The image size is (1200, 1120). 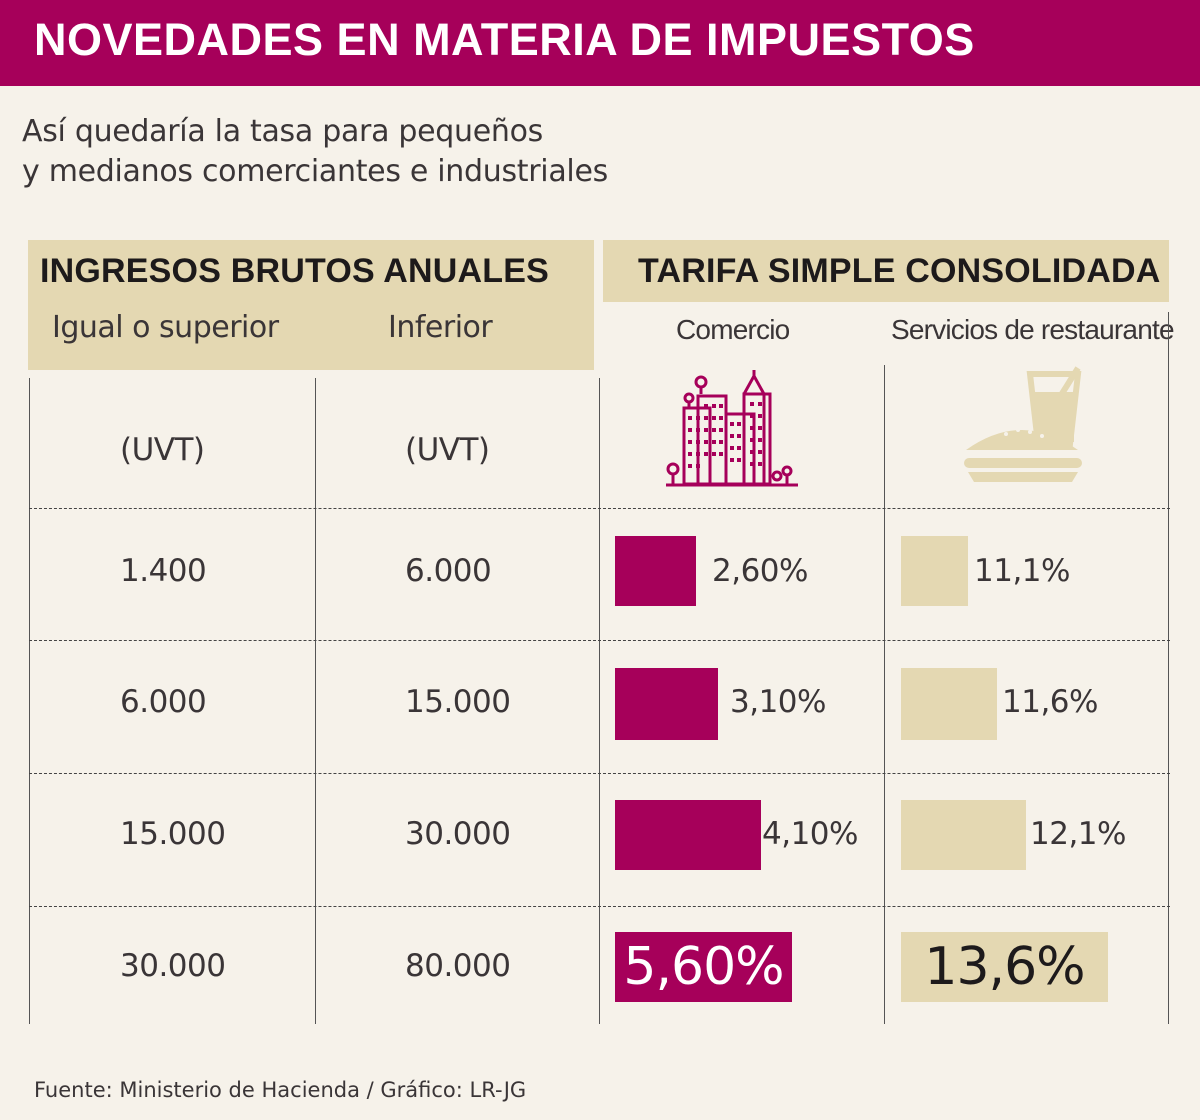 What do you see at coordinates (1078, 834) in the screenshot?
I see `label-restaurante: 12,1%` at bounding box center [1078, 834].